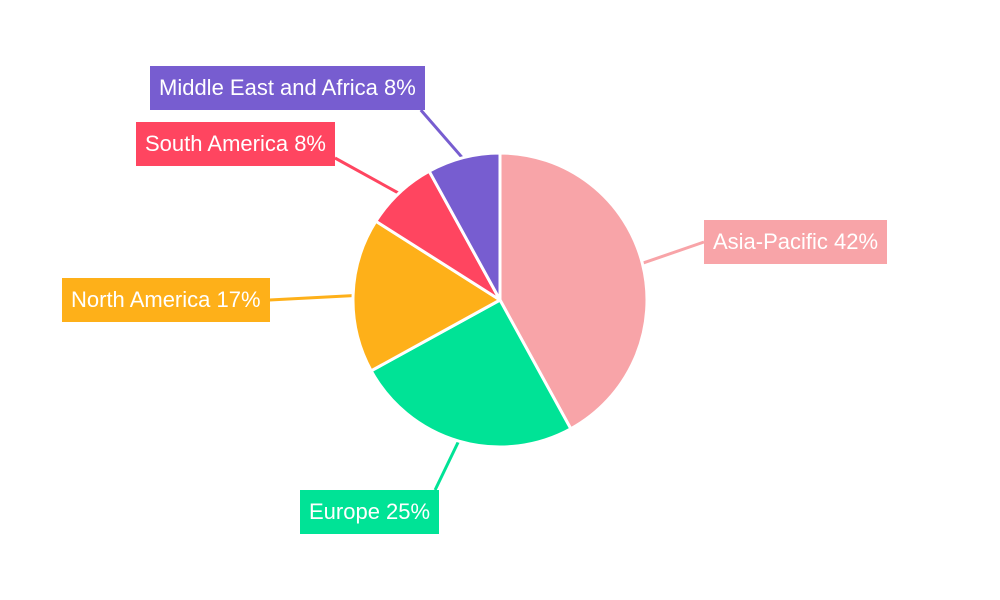  I want to click on pie-slice-europe, so click(471, 373).